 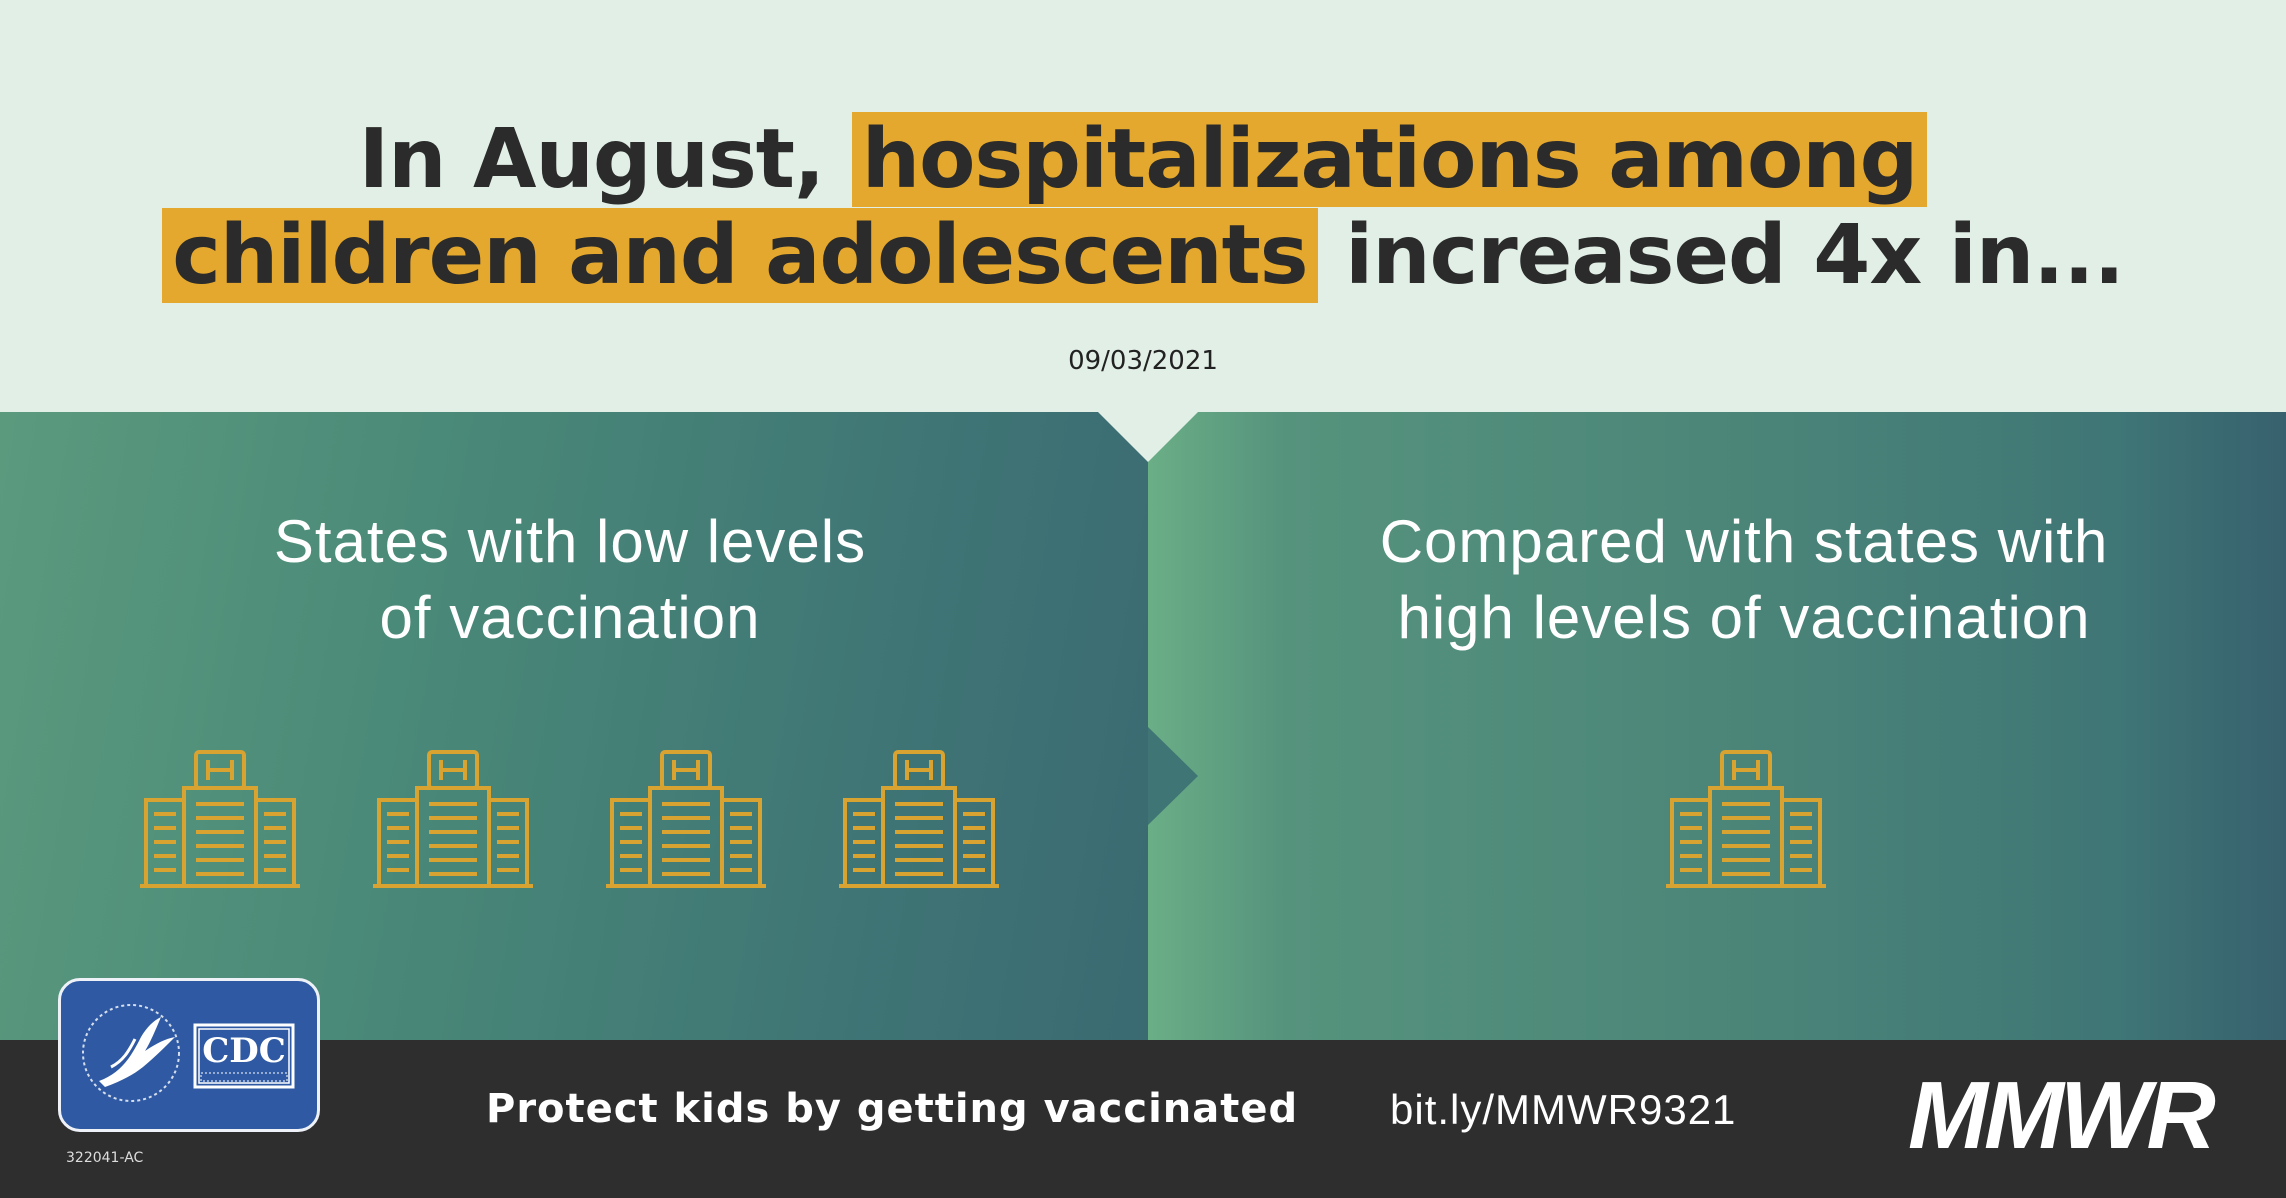 I want to click on hhs-eagle-icon, so click(x=188, y=1053).